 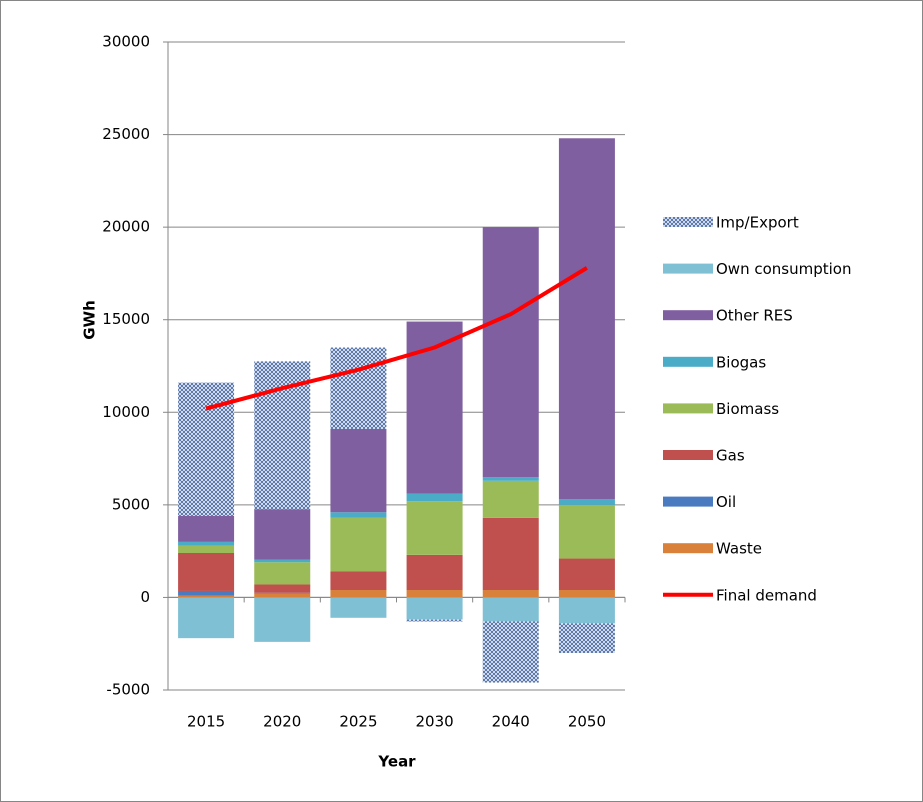 I want to click on legend-label: Own consumption, so click(x=783, y=269).